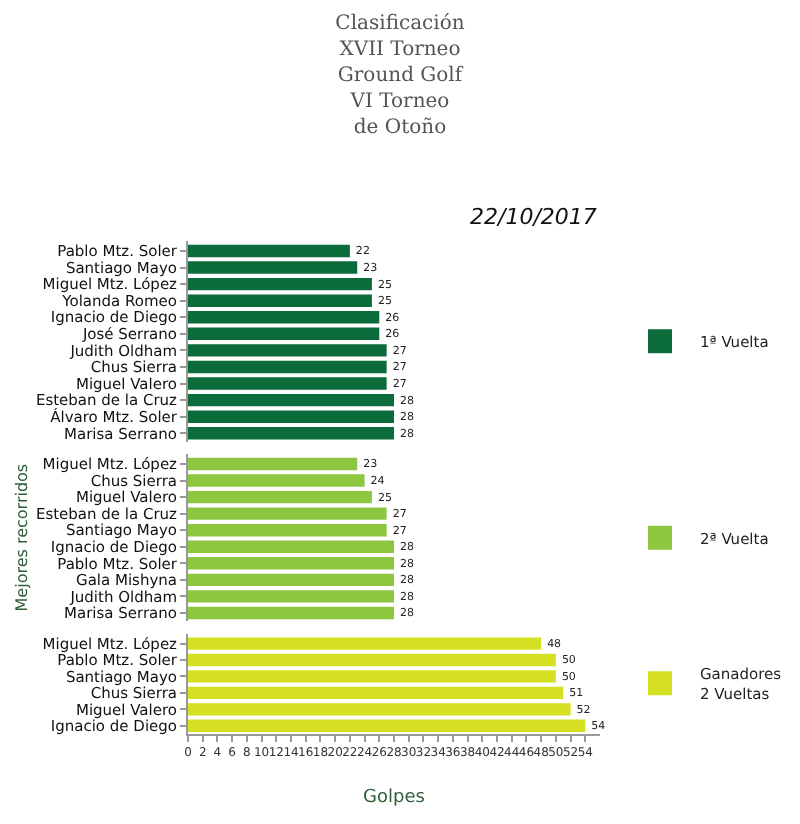 The height and width of the screenshot is (824, 800). Describe the element at coordinates (533, 217) in the screenshot. I see `text: 22/10/2017` at that location.